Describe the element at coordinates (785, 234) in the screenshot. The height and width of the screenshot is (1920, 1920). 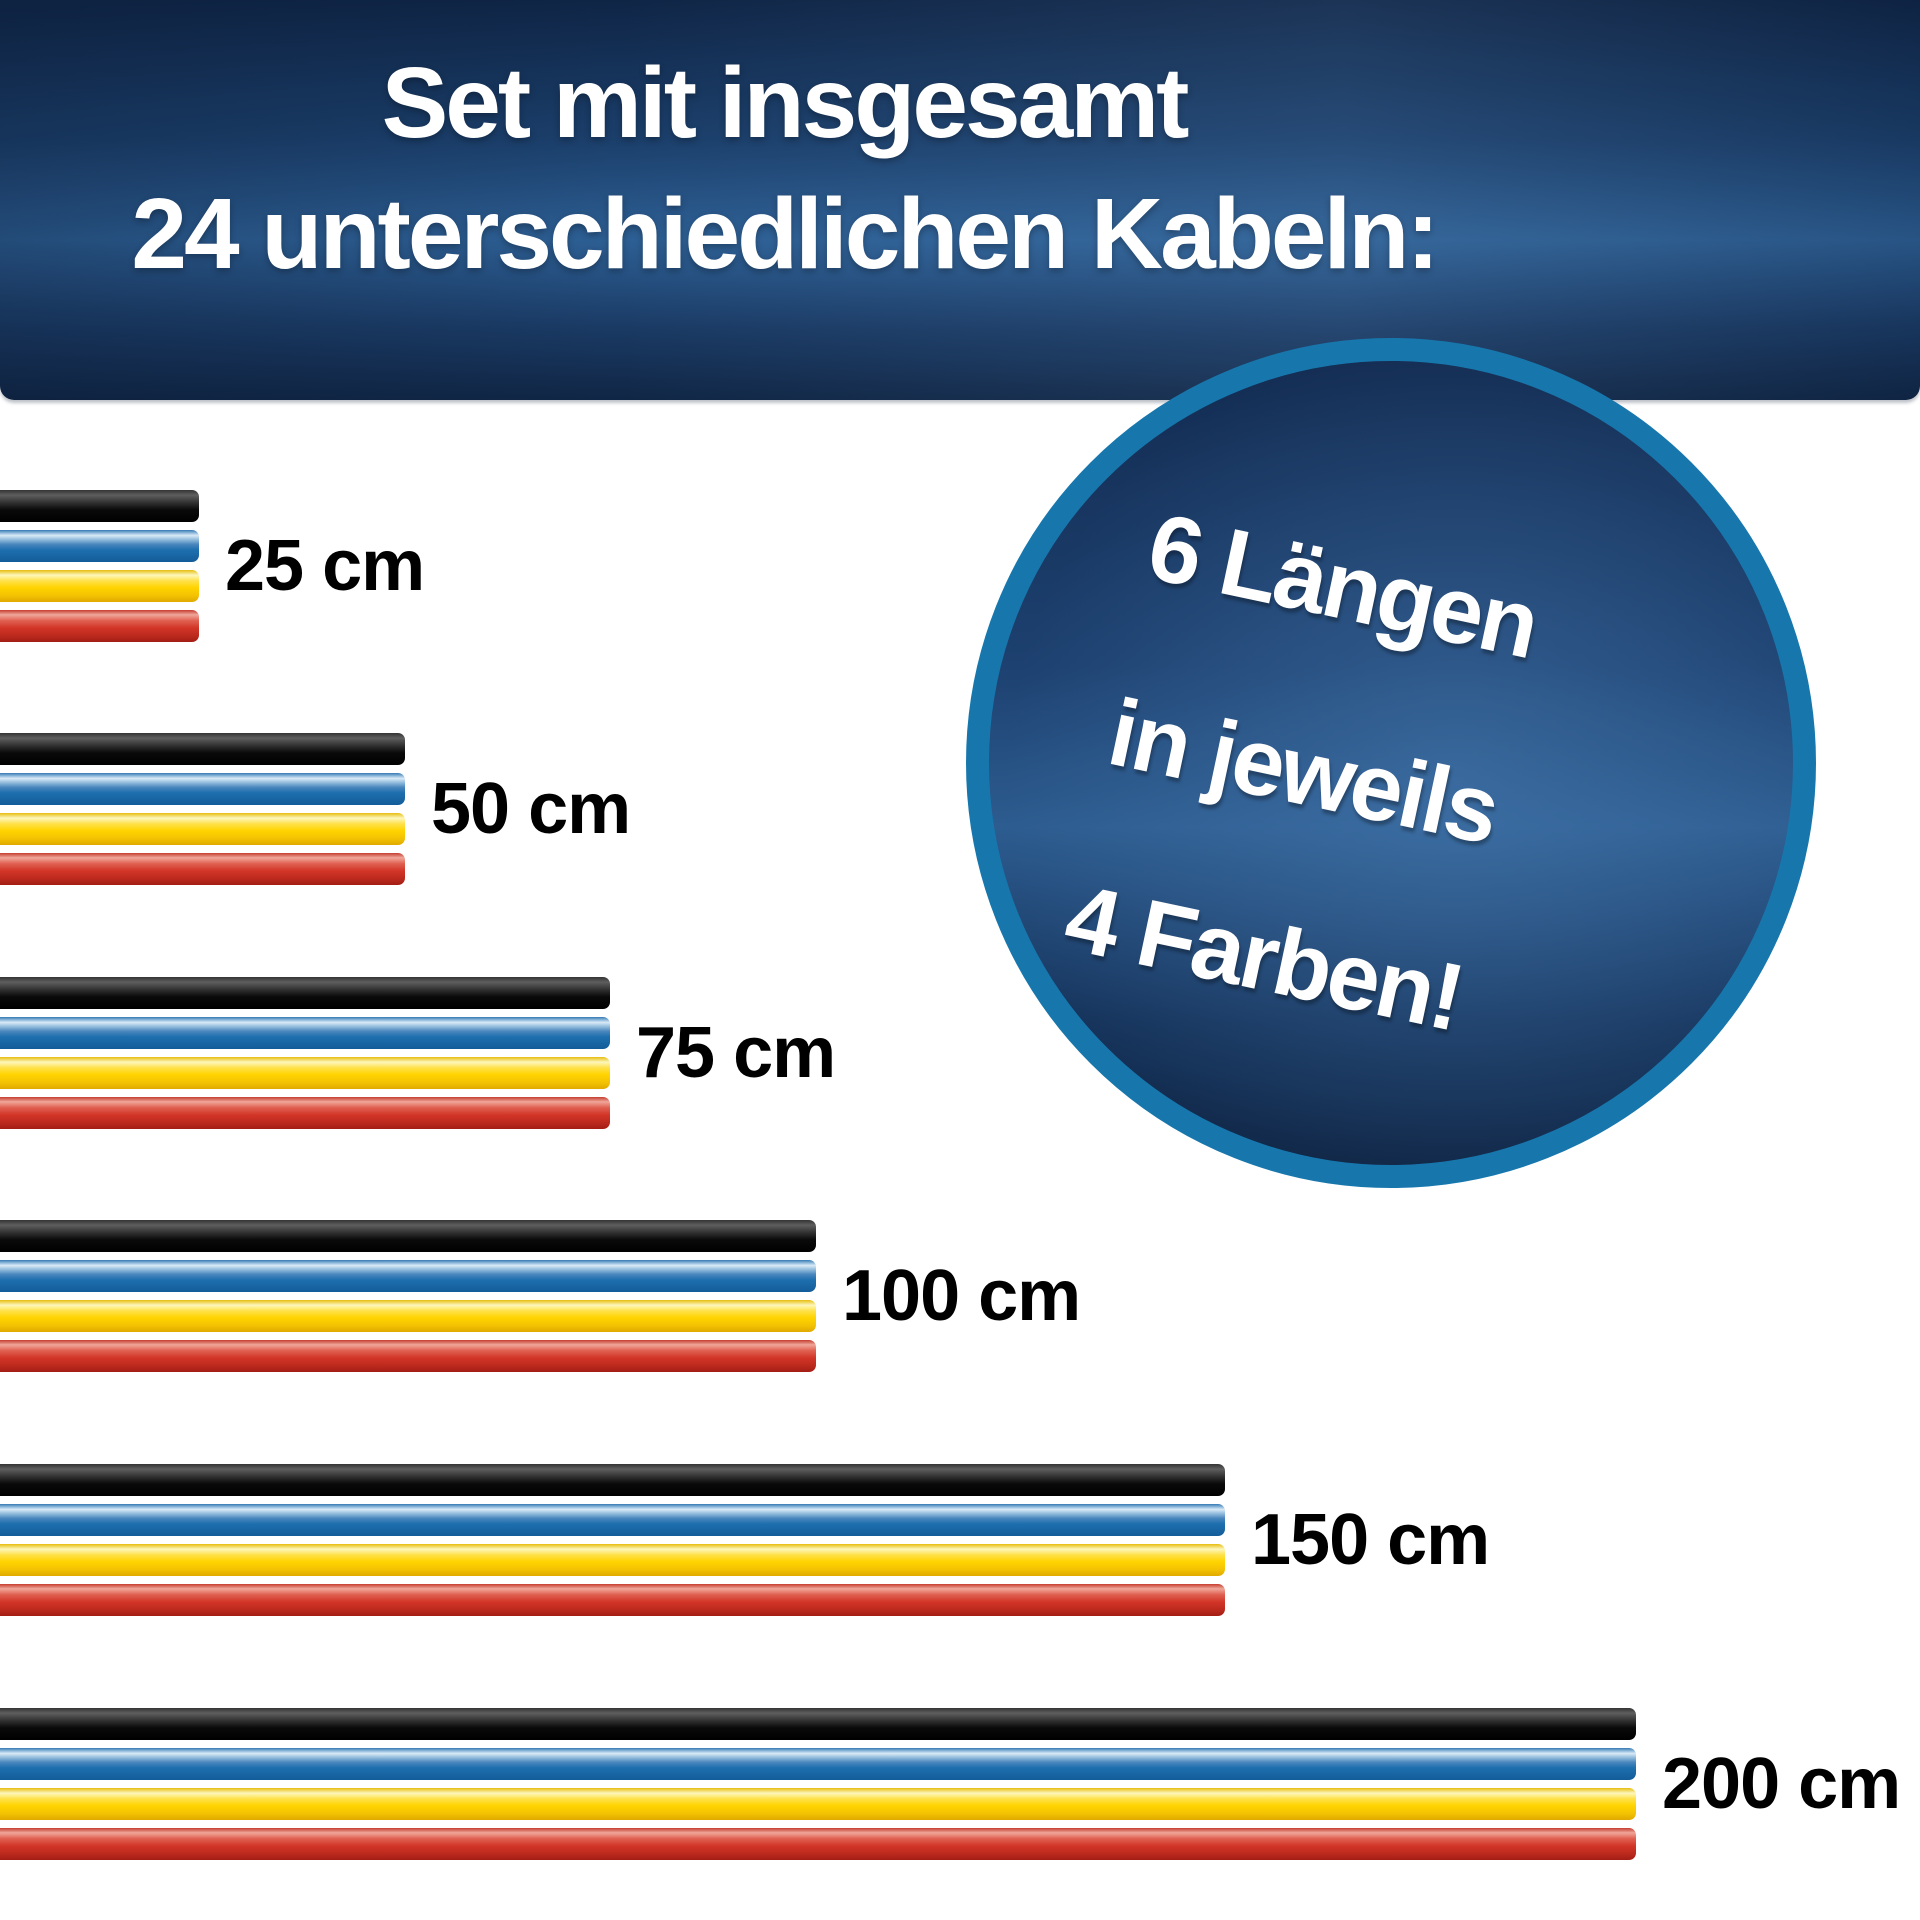
I see `header-line2: 24 unterschiedlichen Kabeln:` at that location.